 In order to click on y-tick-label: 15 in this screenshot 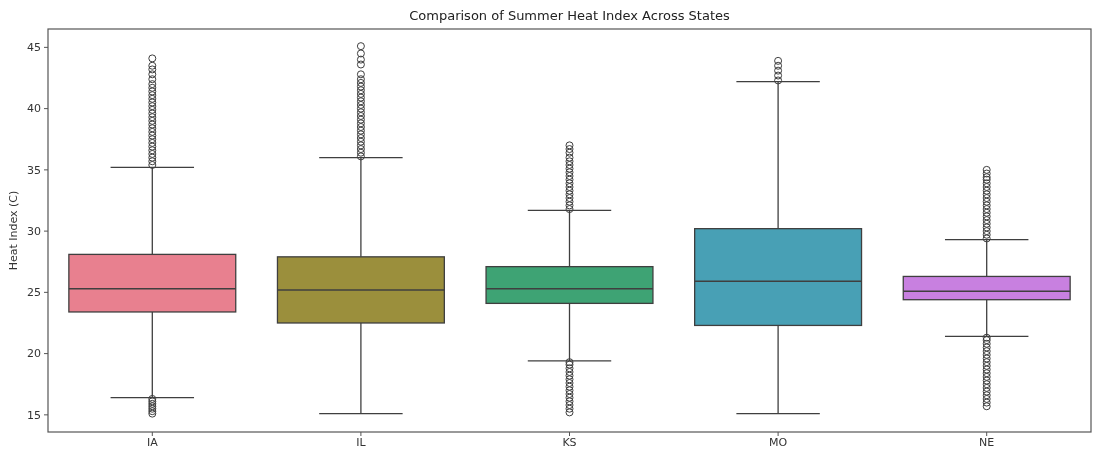, I will do `click(34, 415)`.